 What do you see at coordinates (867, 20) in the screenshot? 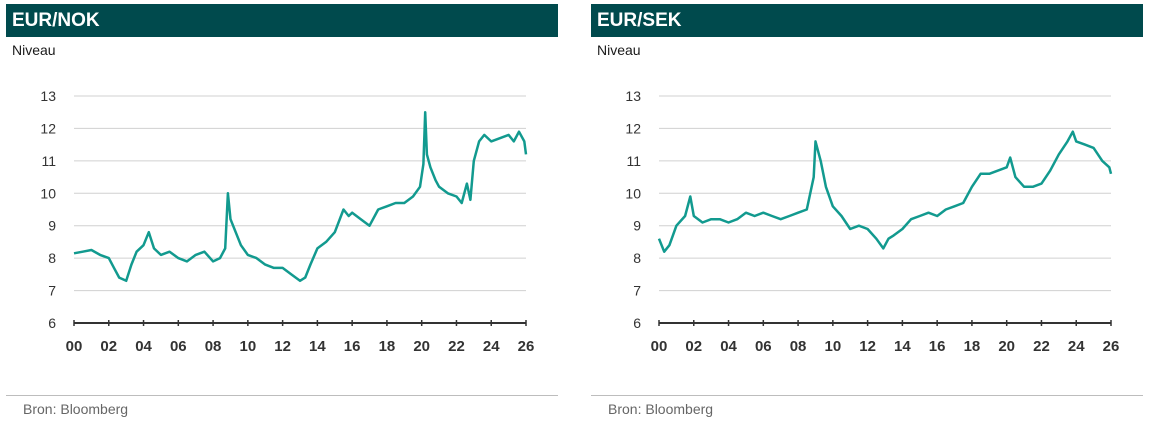
I see `chart-title: EUR/SEK` at bounding box center [867, 20].